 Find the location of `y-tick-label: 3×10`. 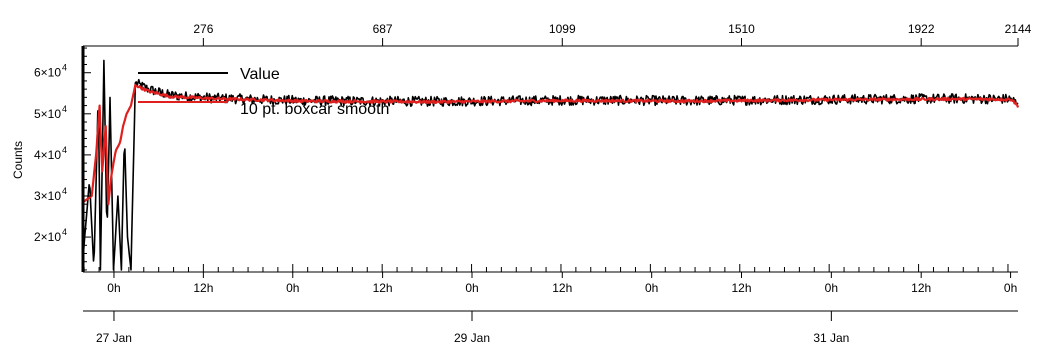

y-tick-label: 3×10 is located at coordinates (47, 196).